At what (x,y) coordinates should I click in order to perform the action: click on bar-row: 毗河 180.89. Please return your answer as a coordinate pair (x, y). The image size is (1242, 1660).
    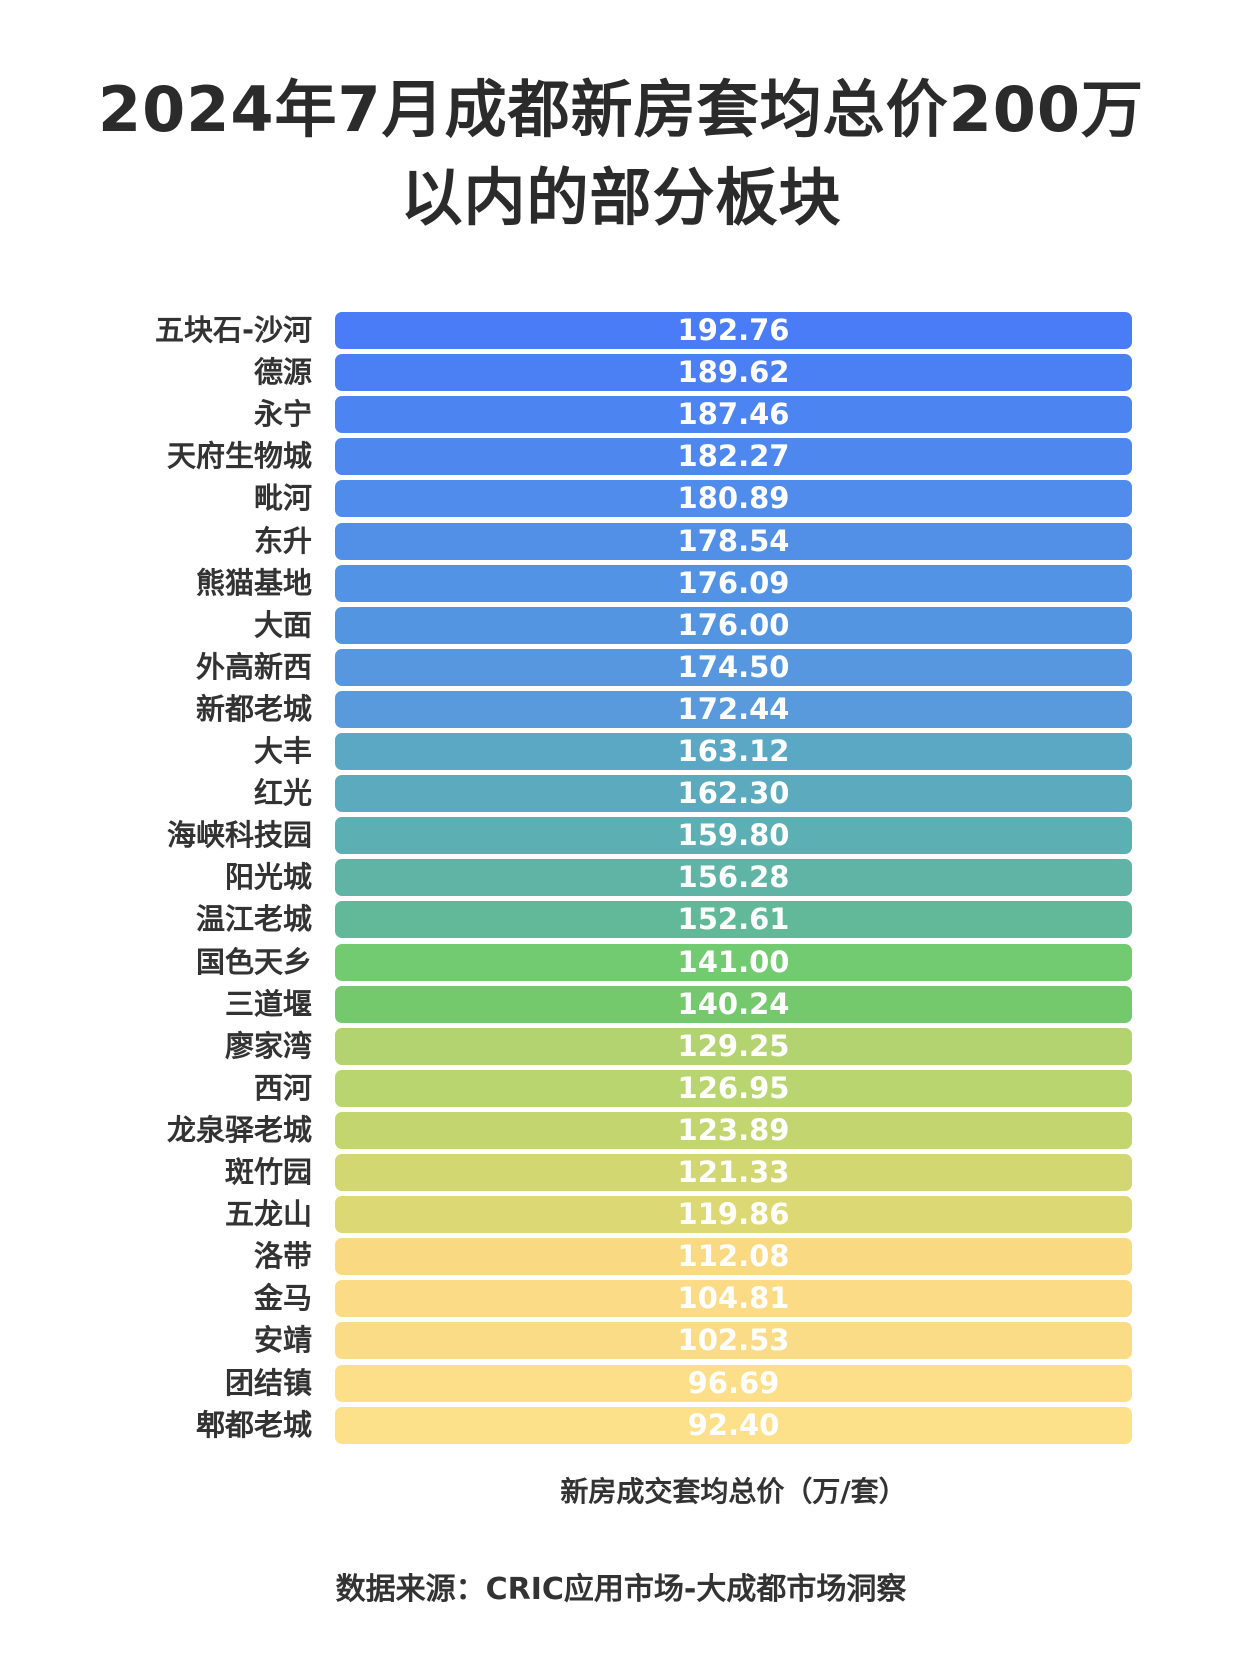
    Looking at the image, I should click on (621, 499).